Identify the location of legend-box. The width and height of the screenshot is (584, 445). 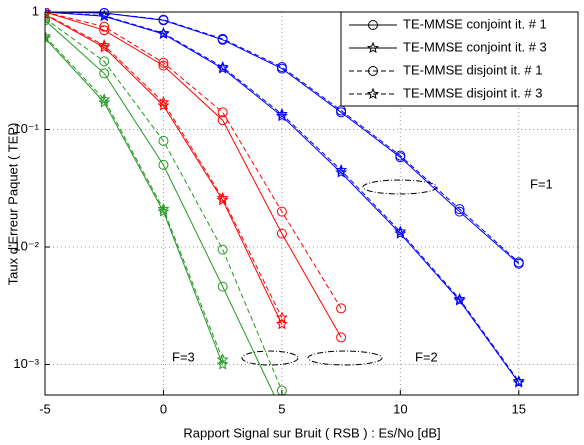
(459, 59).